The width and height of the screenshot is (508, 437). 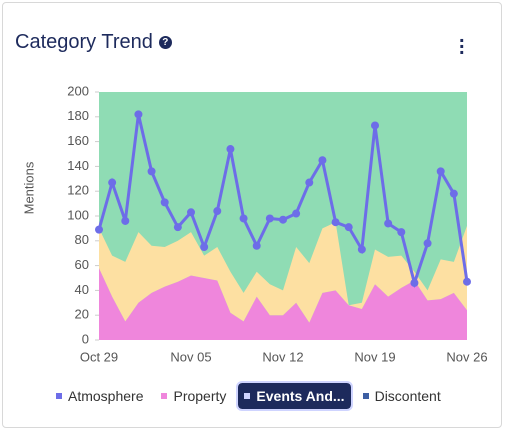 What do you see at coordinates (165, 42) in the screenshot?
I see `help-icon: ?` at bounding box center [165, 42].